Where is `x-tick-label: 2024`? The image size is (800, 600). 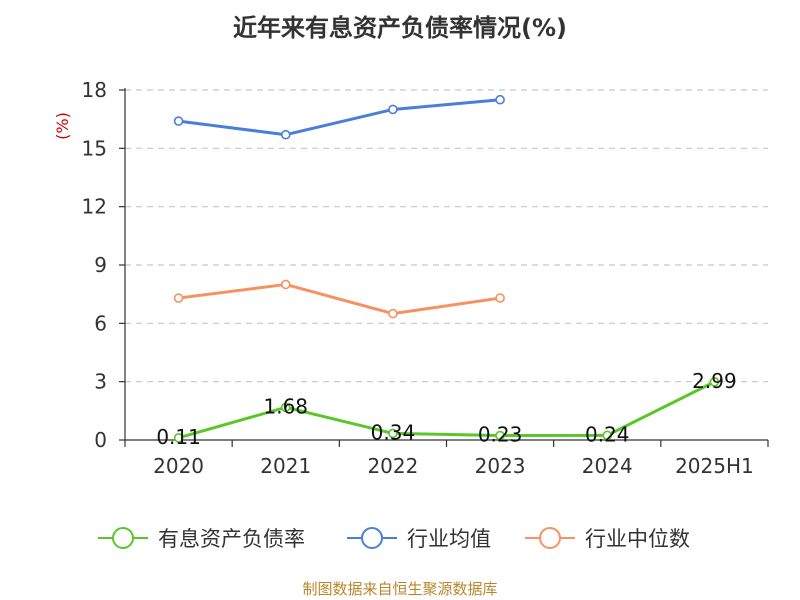
x-tick-label: 2024 is located at coordinates (607, 466).